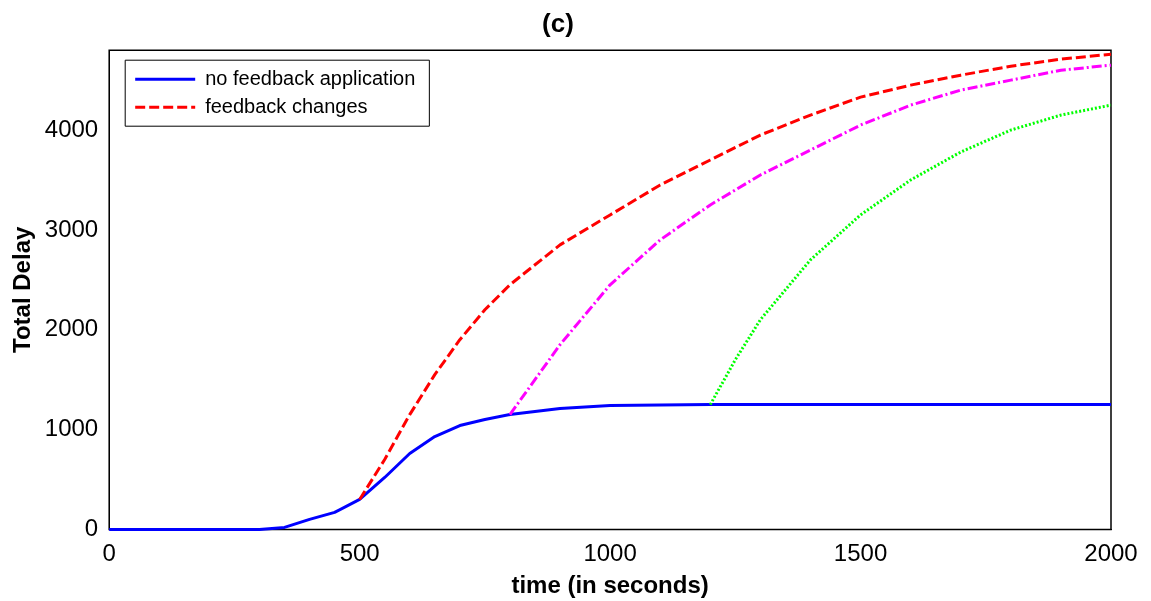 The width and height of the screenshot is (1151, 601). I want to click on y-tick-label: 1000, so click(71, 428).